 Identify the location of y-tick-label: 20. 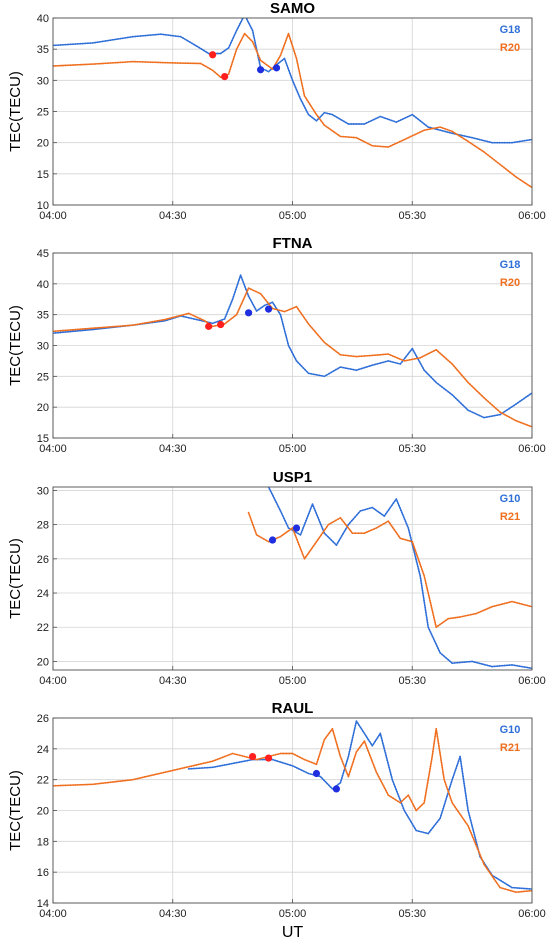
(43, 408).